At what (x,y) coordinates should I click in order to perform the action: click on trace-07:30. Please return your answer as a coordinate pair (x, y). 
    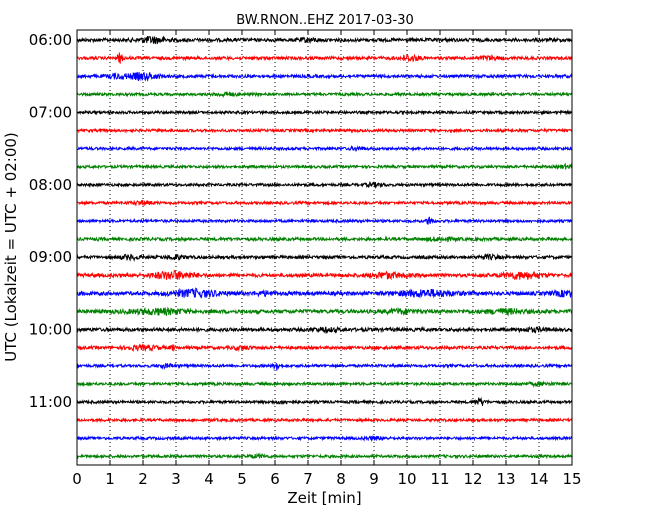
    Looking at the image, I should click on (324, 148).